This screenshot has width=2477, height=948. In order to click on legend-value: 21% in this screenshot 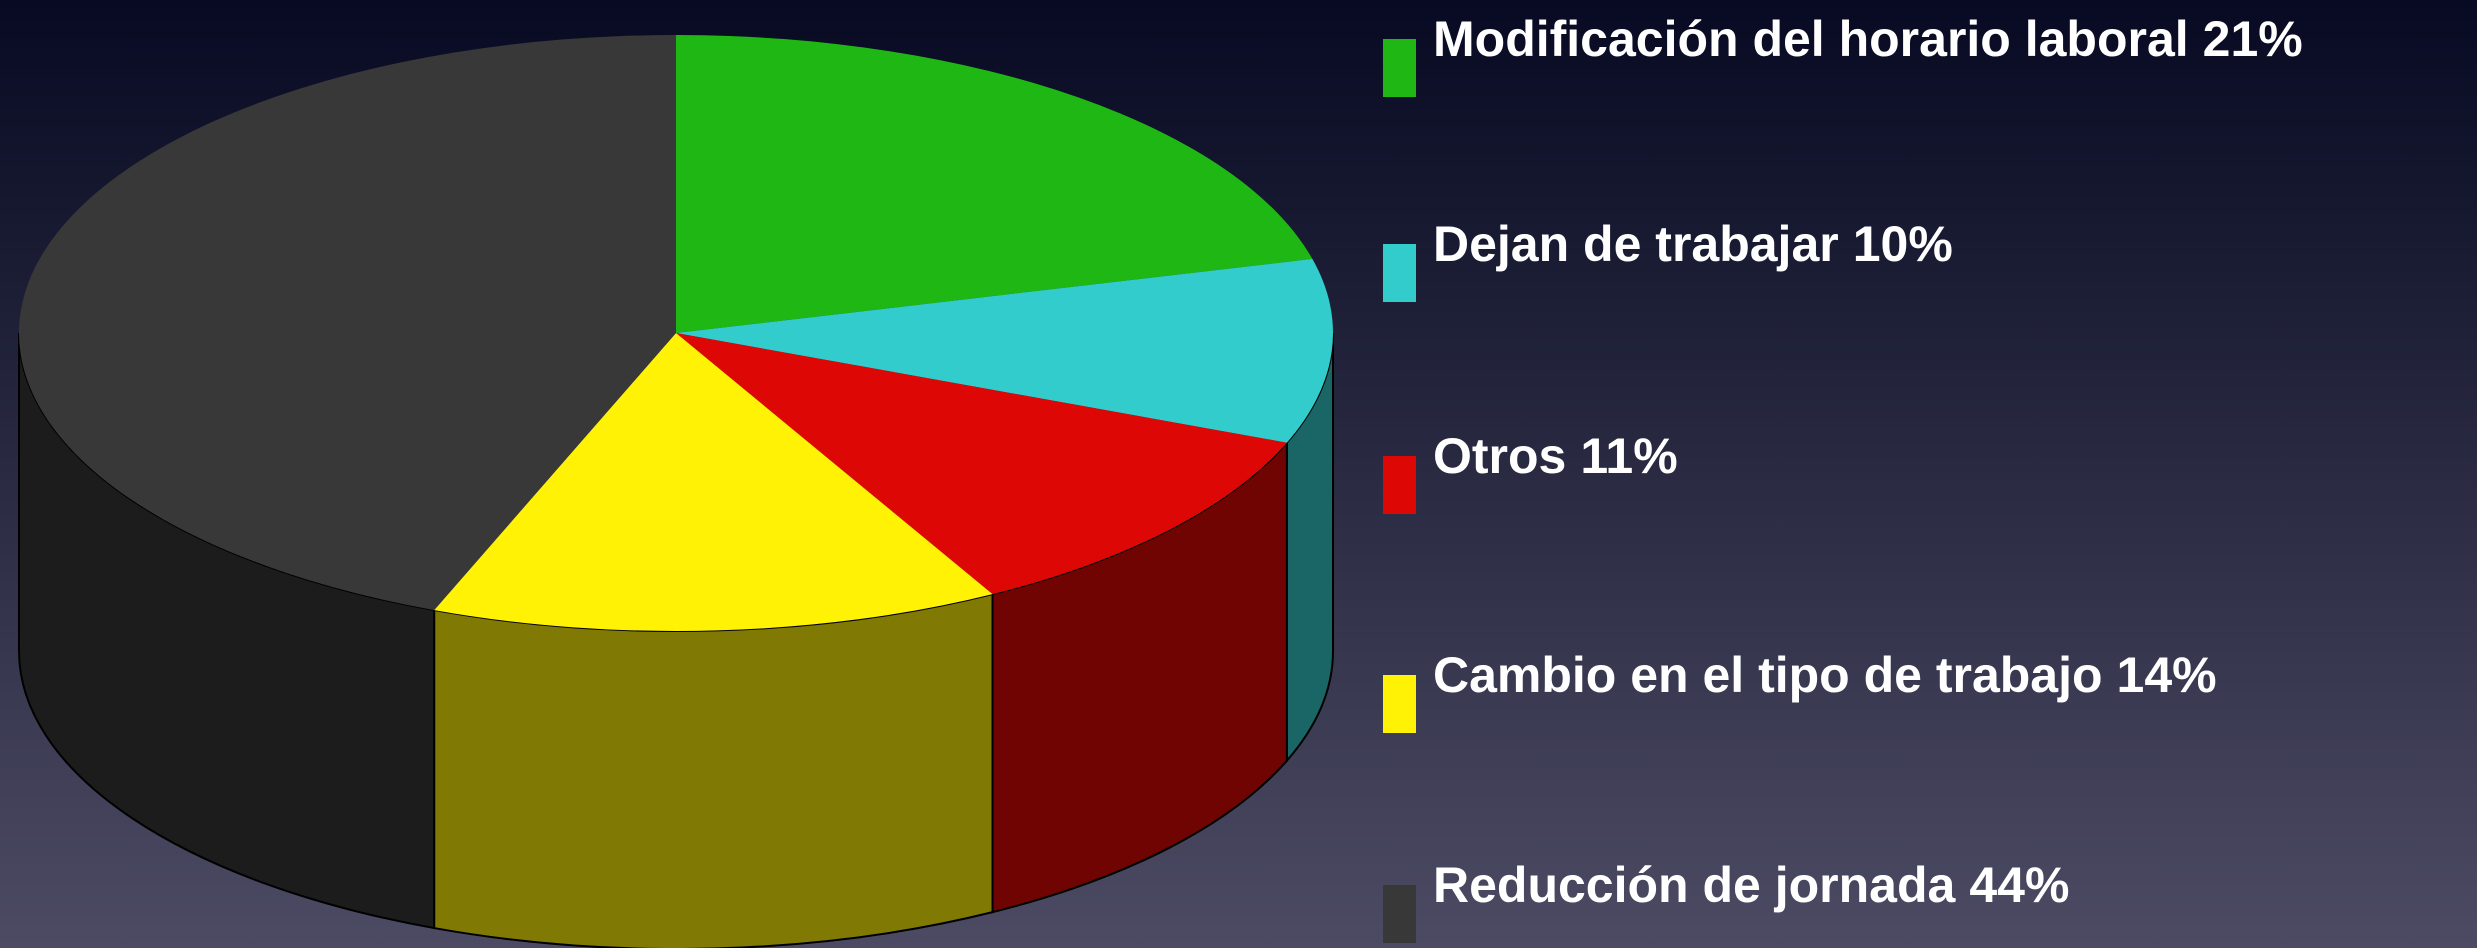, I will do `click(2253, 39)`.